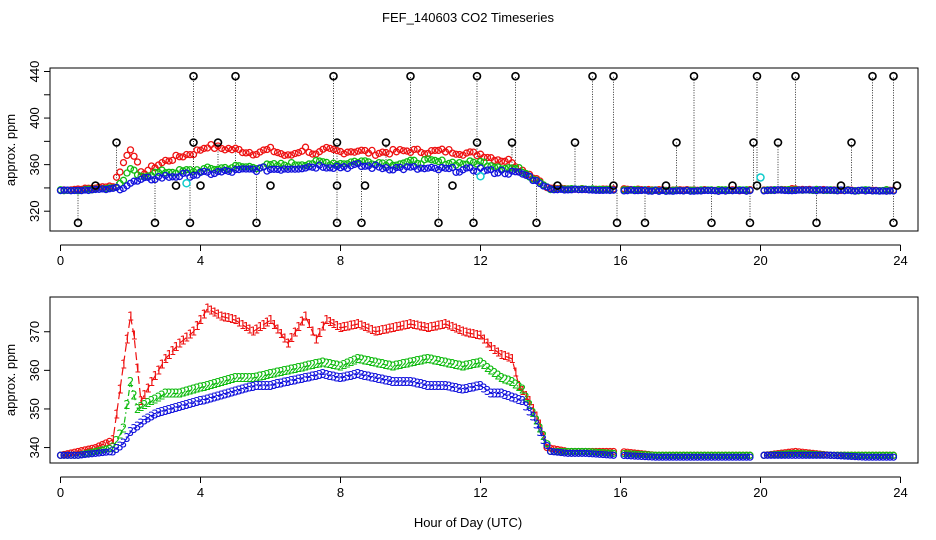 The height and width of the screenshot is (540, 936). What do you see at coordinates (480, 492) in the screenshot?
I see `bottom-x-tick-label: 12` at bounding box center [480, 492].